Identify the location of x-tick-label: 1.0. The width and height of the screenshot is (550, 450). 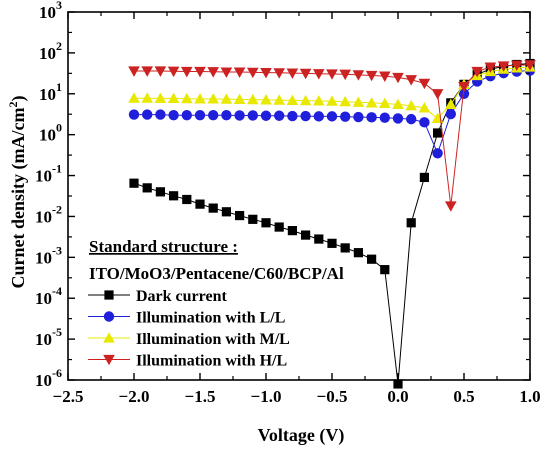
(529, 396).